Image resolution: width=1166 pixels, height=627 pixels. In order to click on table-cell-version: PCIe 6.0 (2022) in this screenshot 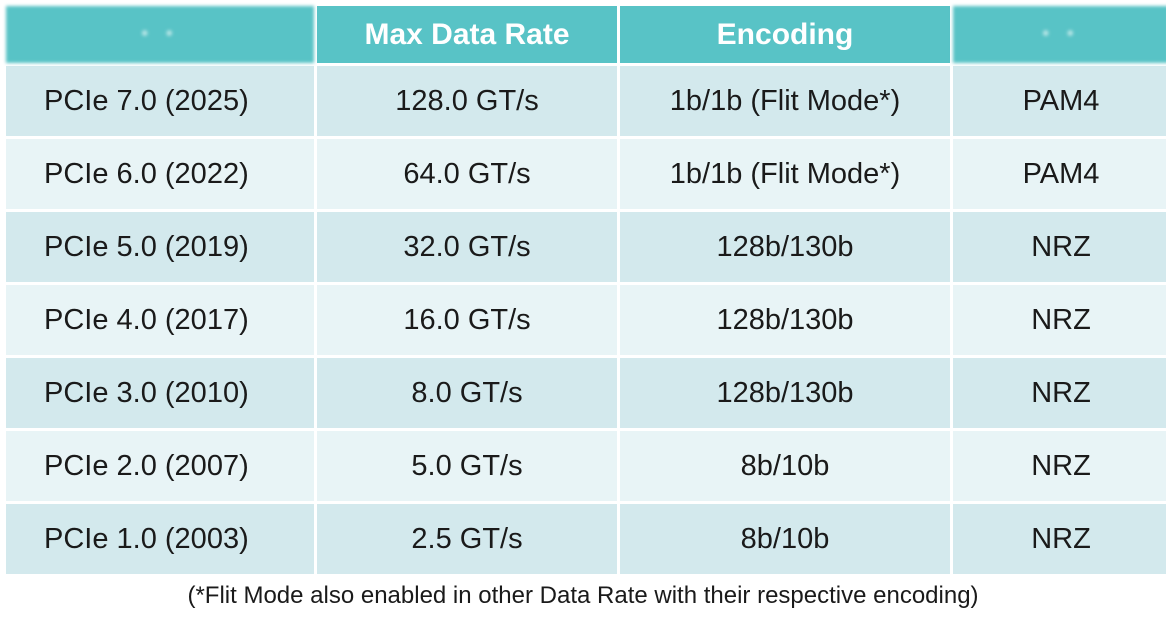, I will do `click(160, 174)`.